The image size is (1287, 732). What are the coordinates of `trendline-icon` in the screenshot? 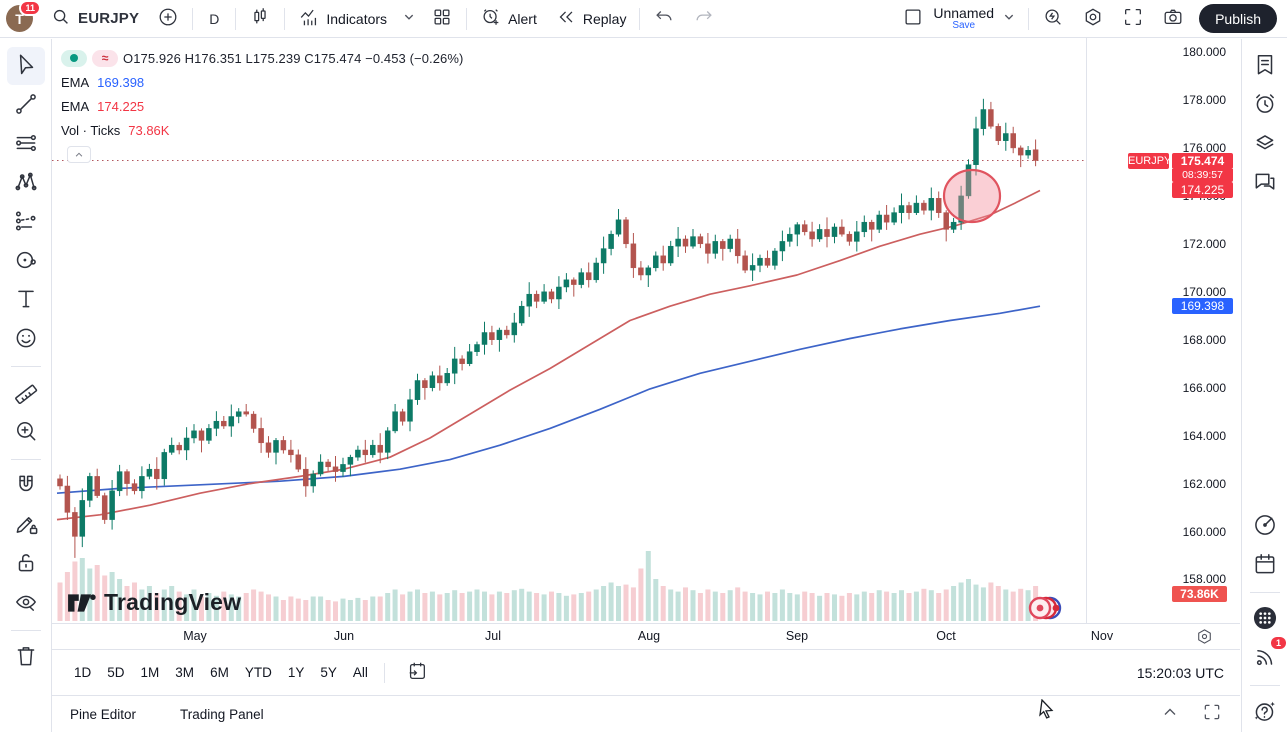 It's located at (26, 105).